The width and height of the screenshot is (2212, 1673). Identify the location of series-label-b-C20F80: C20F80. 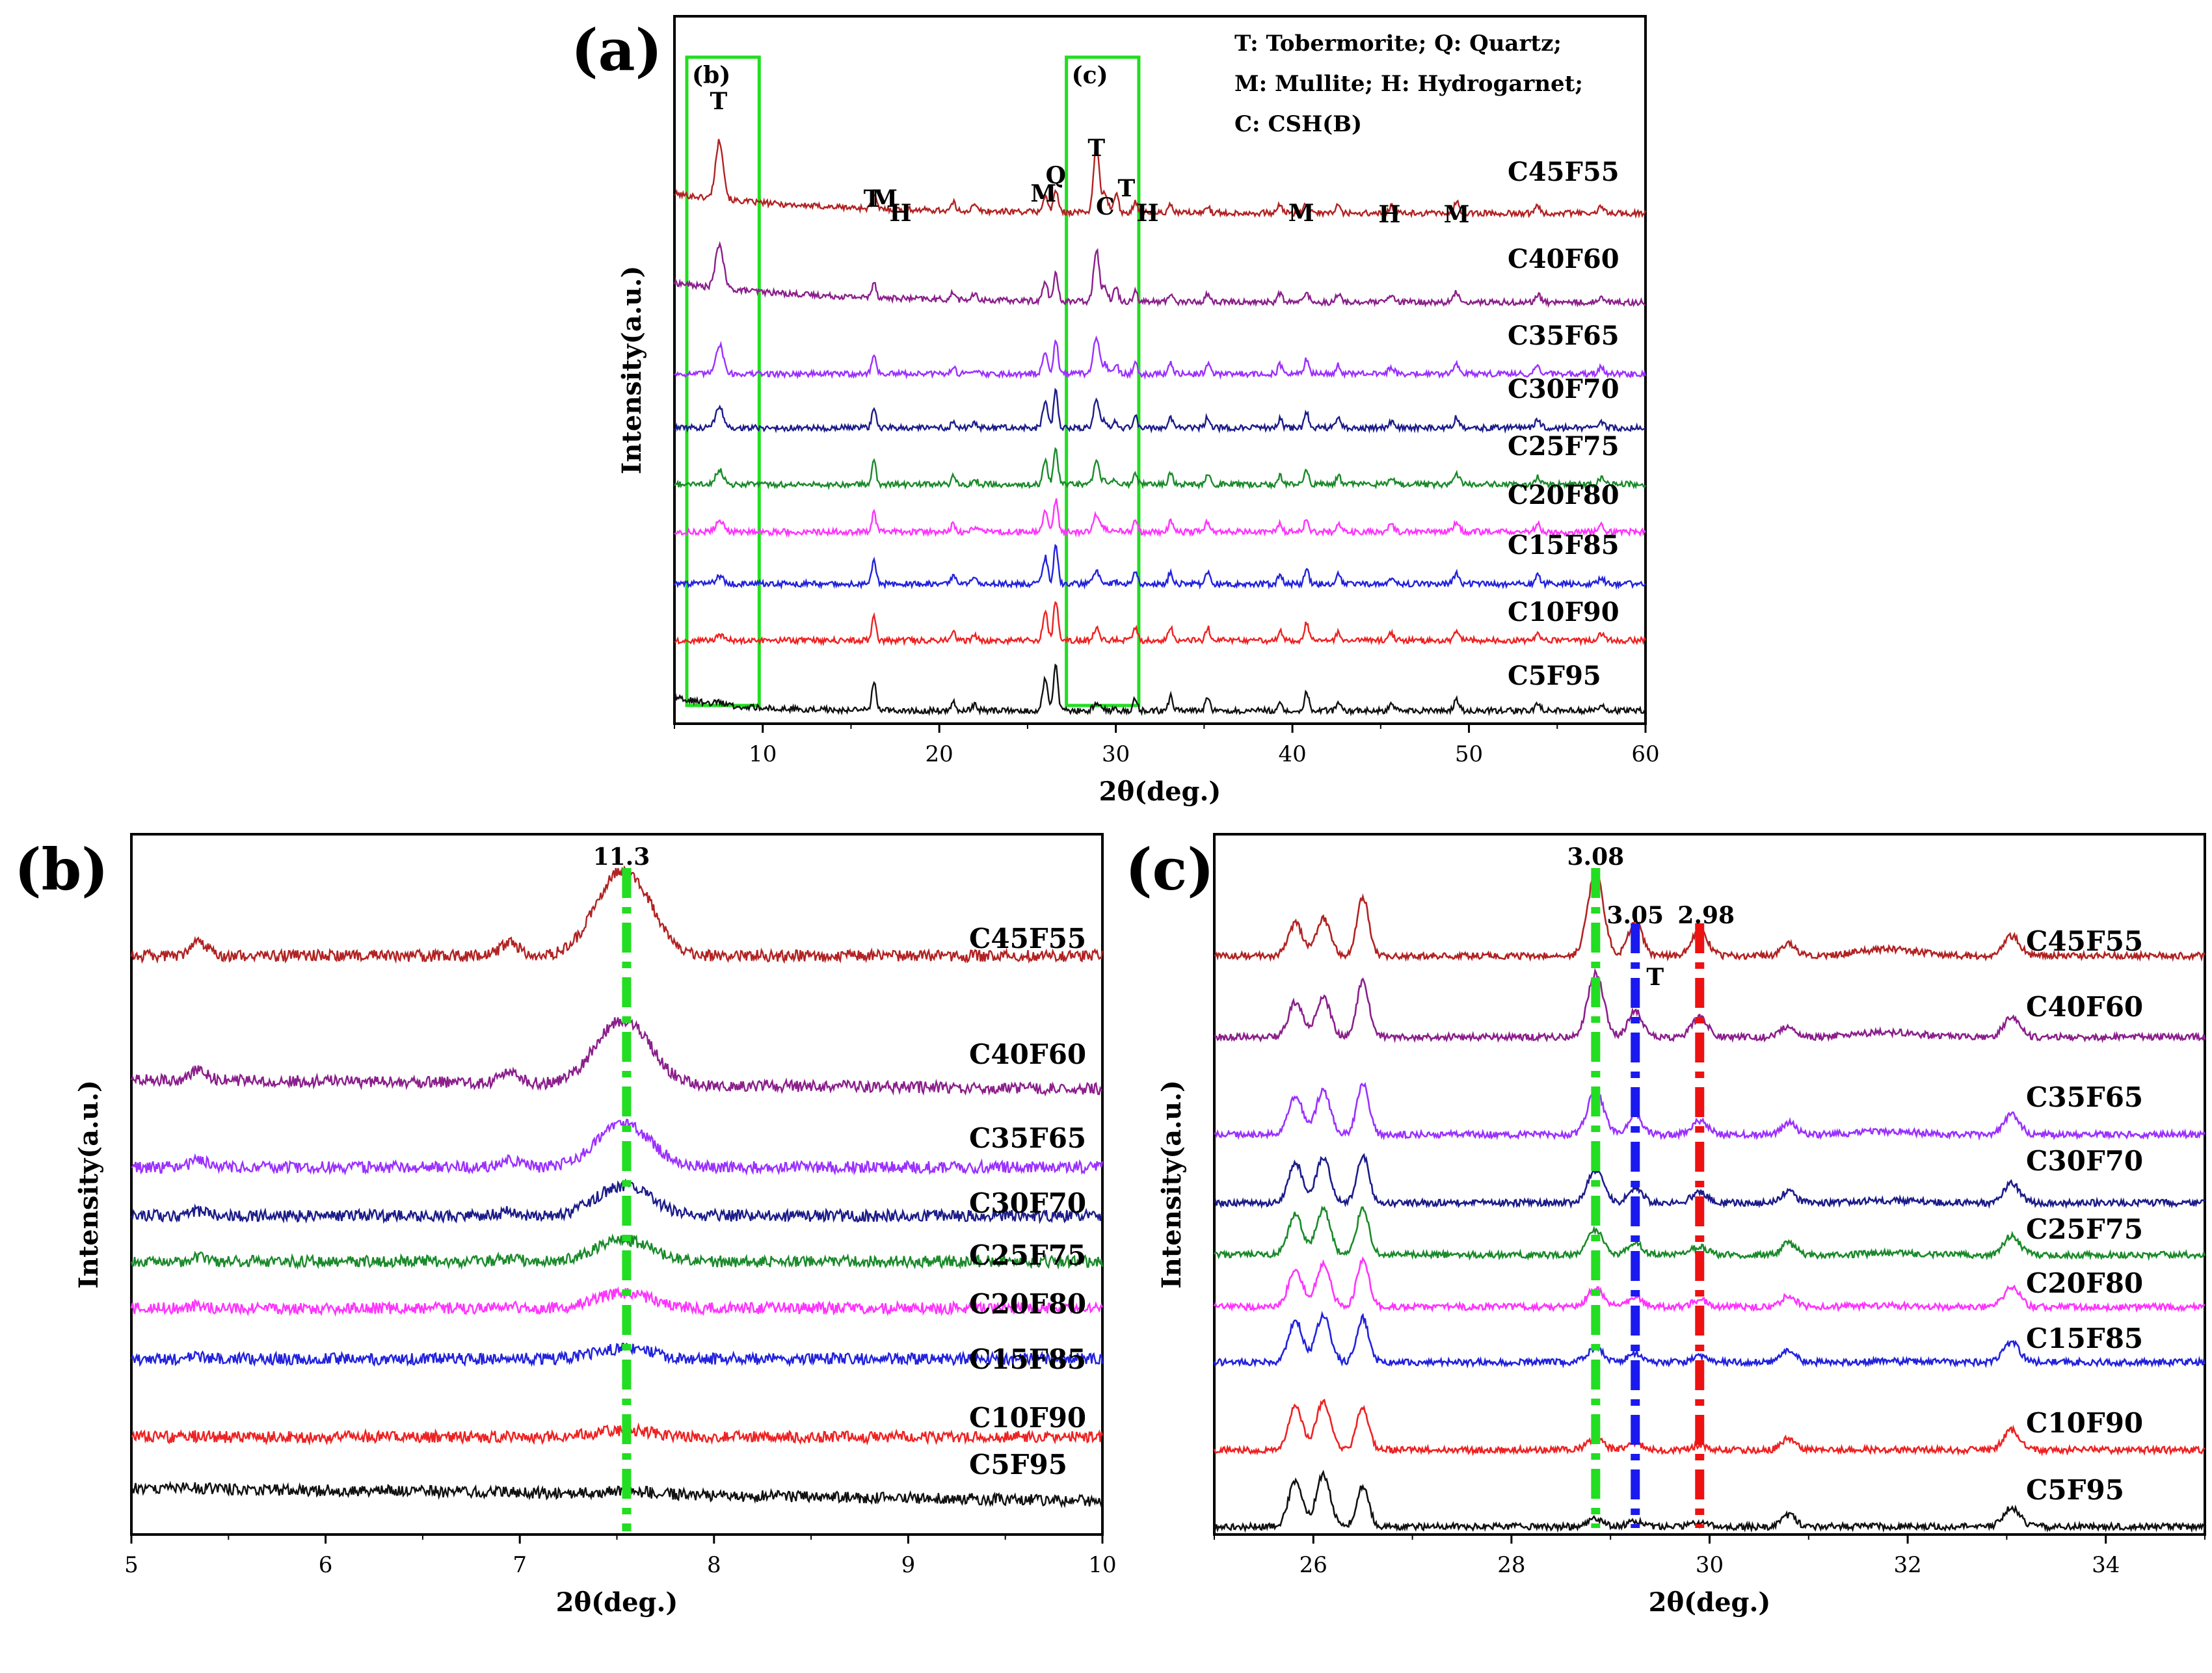
(1027, 1304).